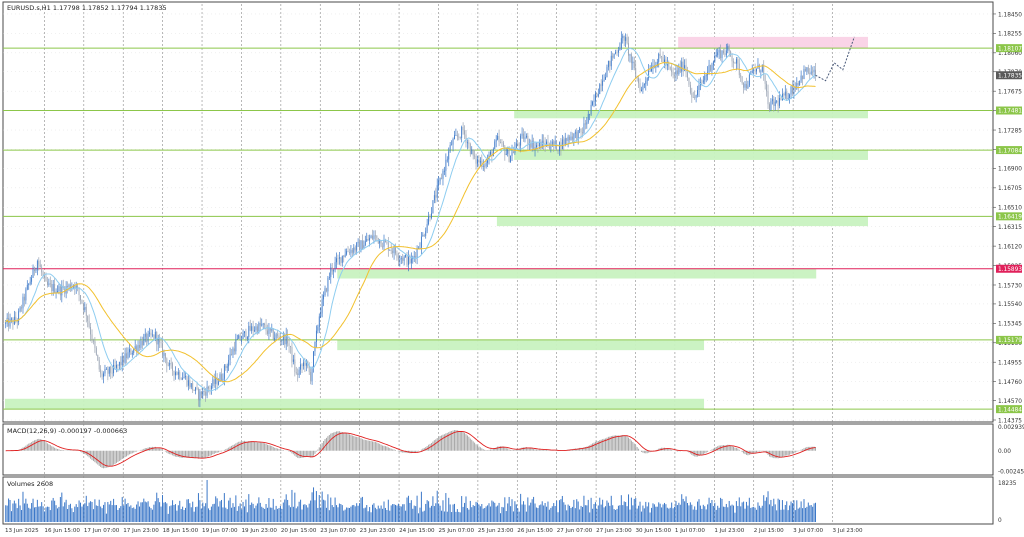  Describe the element at coordinates (181, 531) in the screenshot. I see `time-axis-label: 18 Jun 15:00` at that location.